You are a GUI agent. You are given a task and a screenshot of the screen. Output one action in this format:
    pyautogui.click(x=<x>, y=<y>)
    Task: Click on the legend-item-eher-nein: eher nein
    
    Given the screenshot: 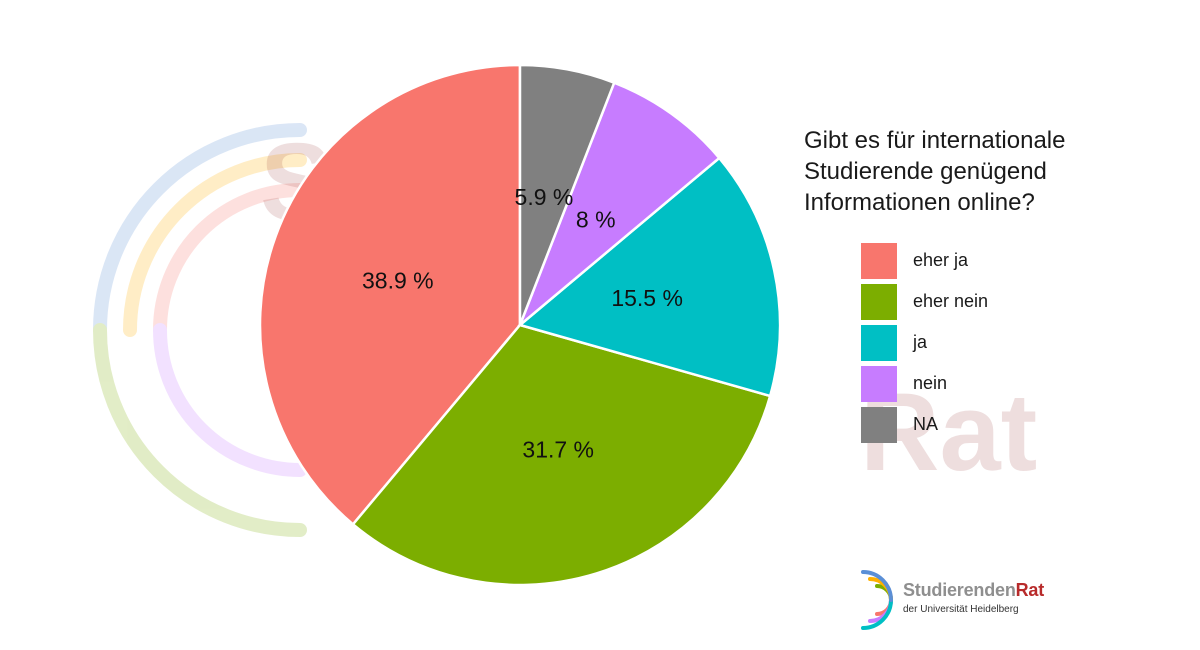 What is the action you would take?
    pyautogui.click(x=1012, y=301)
    